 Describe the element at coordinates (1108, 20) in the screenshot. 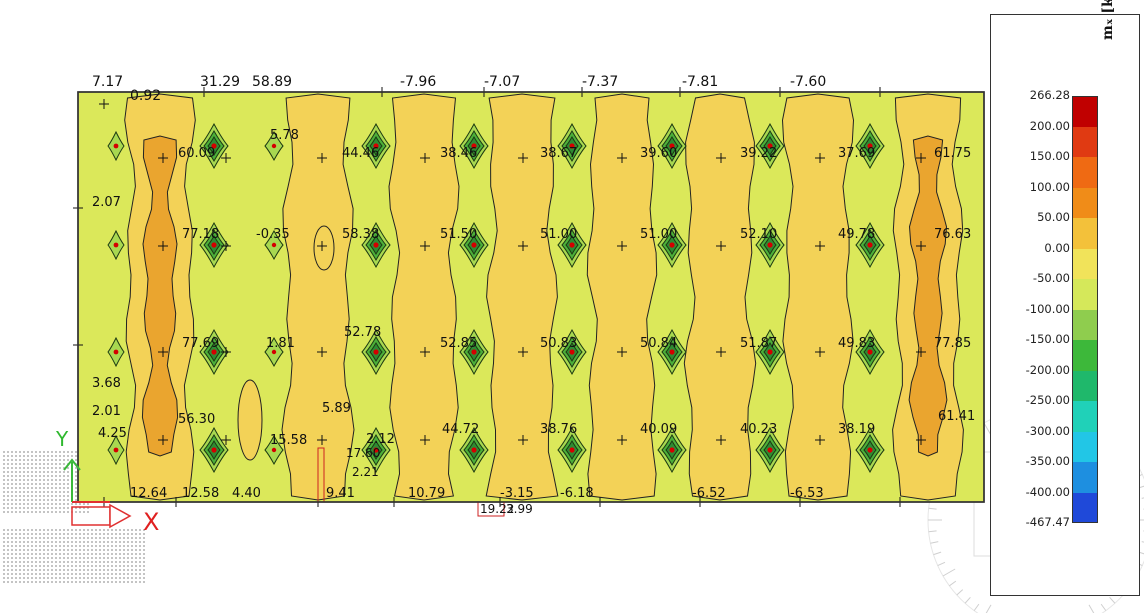

I see `legend-title: mₓ [kNm/m]` at that location.